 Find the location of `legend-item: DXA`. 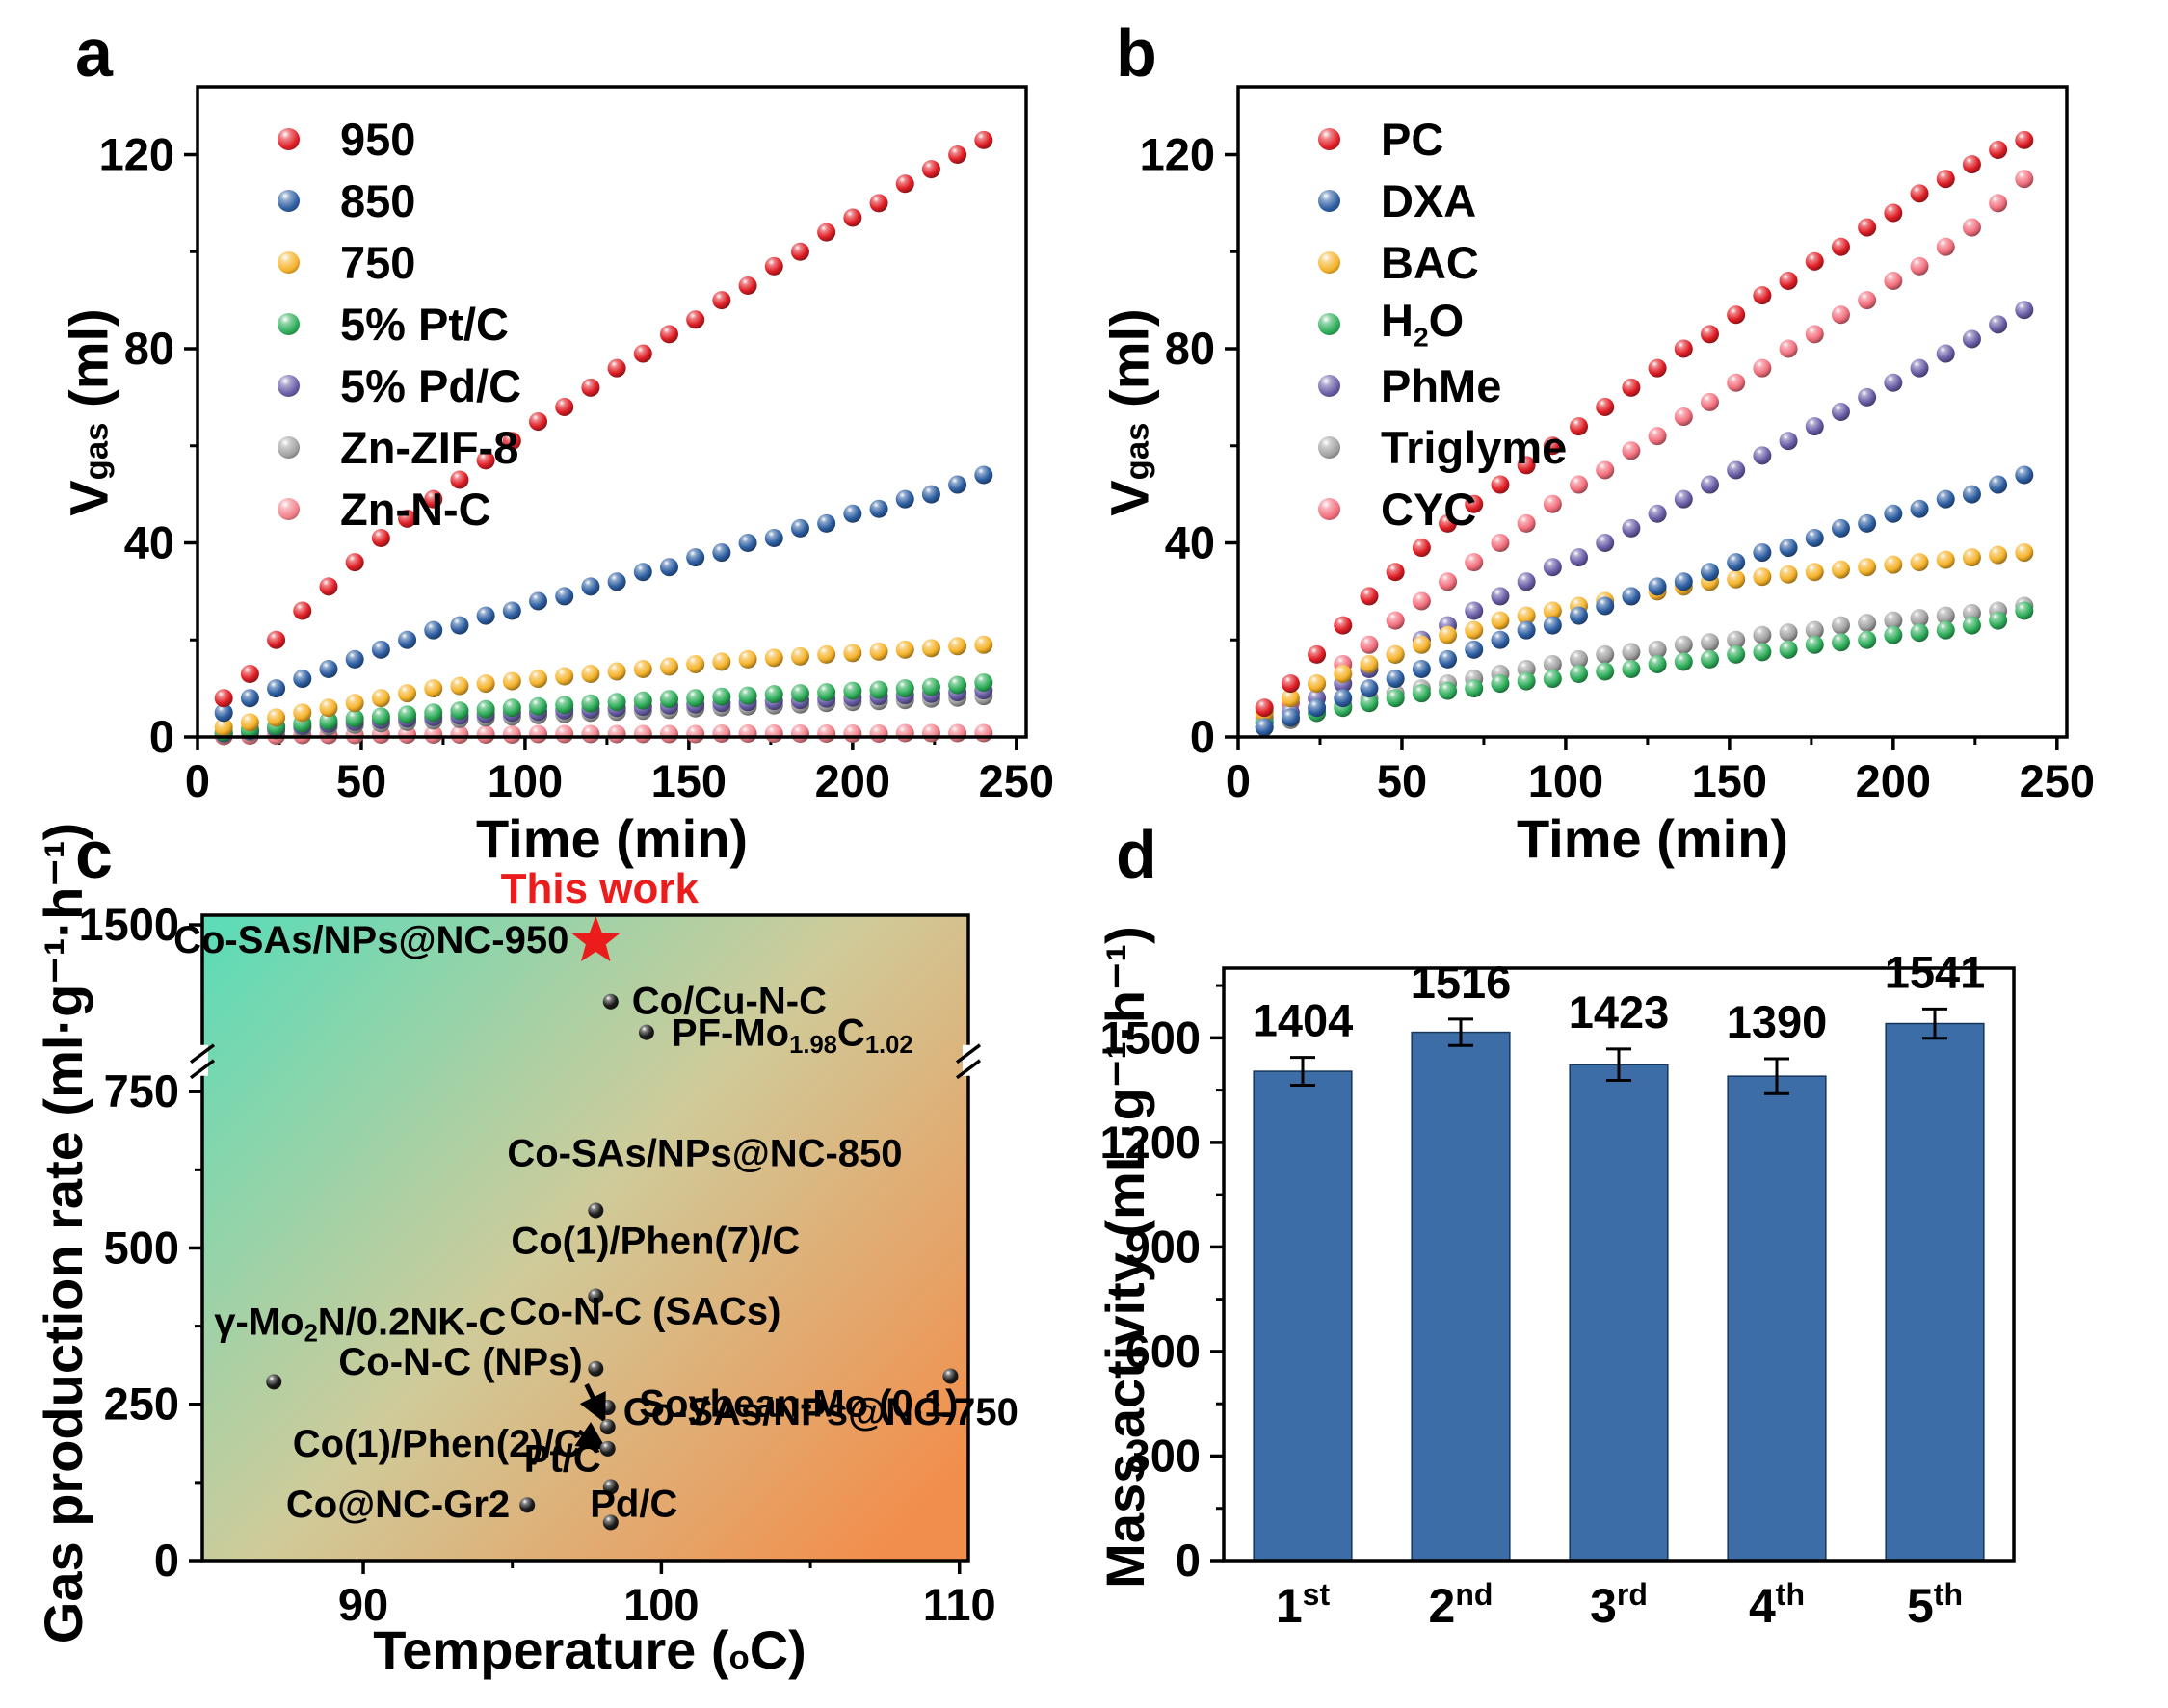

legend-item: DXA is located at coordinates (1443, 200).